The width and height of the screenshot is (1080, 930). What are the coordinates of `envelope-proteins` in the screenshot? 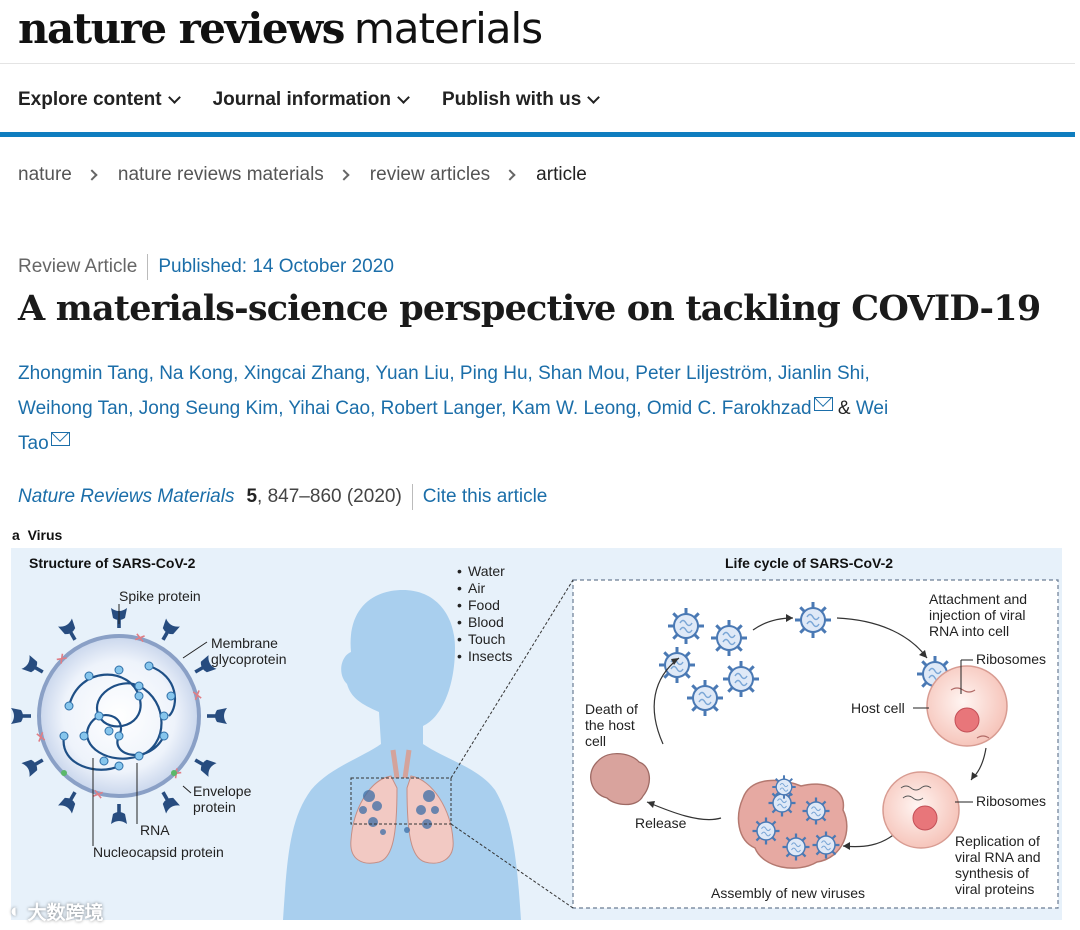 It's located at (119, 773).